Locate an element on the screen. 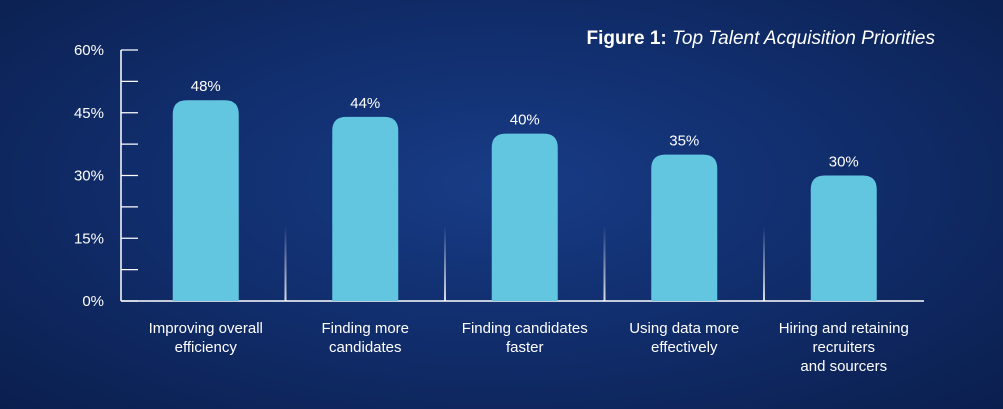  y-tick-label: 60% is located at coordinates (89, 50).